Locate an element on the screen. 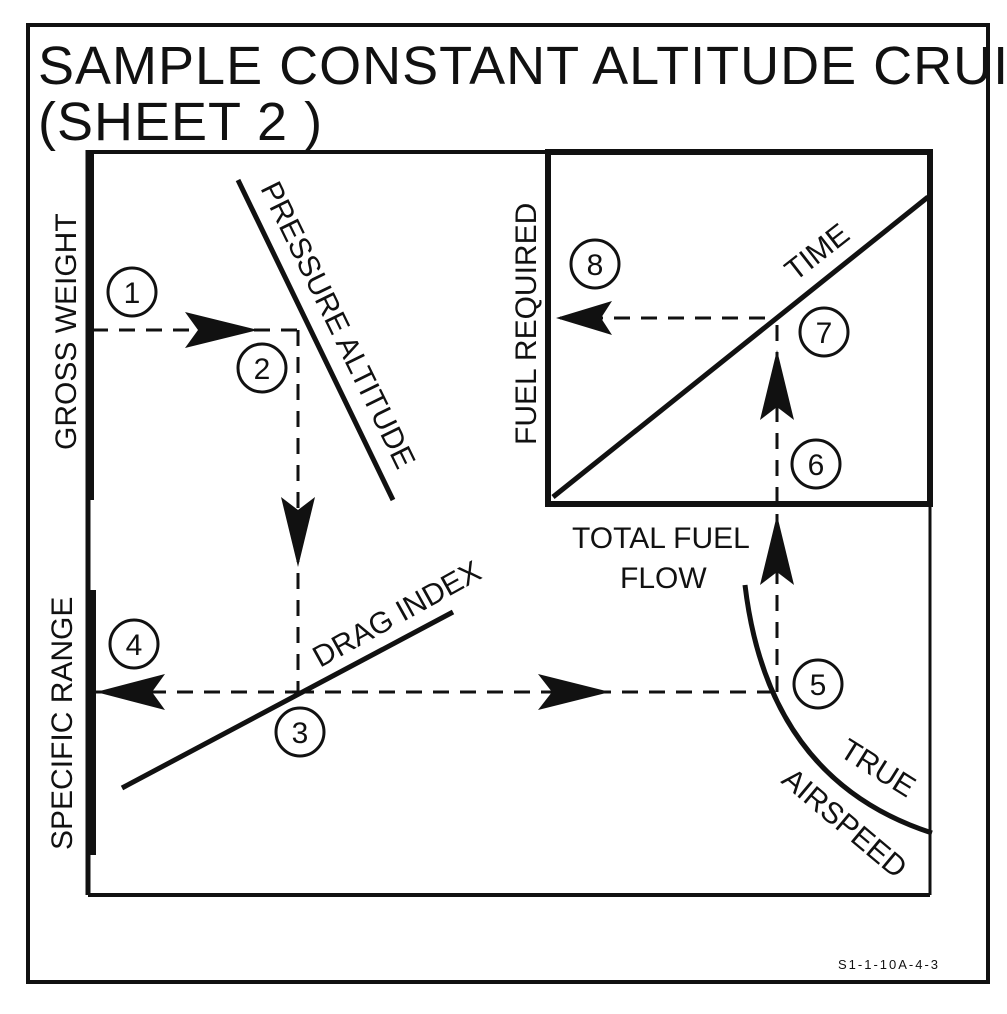  time-line is located at coordinates (740, 347).